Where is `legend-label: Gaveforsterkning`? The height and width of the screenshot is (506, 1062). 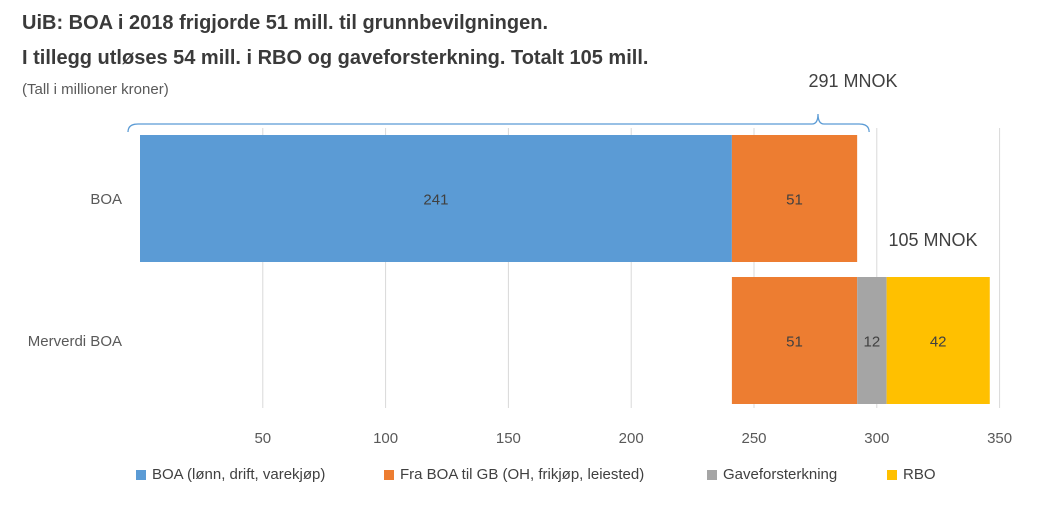
legend-label: Gaveforsterkning is located at coordinates (780, 474).